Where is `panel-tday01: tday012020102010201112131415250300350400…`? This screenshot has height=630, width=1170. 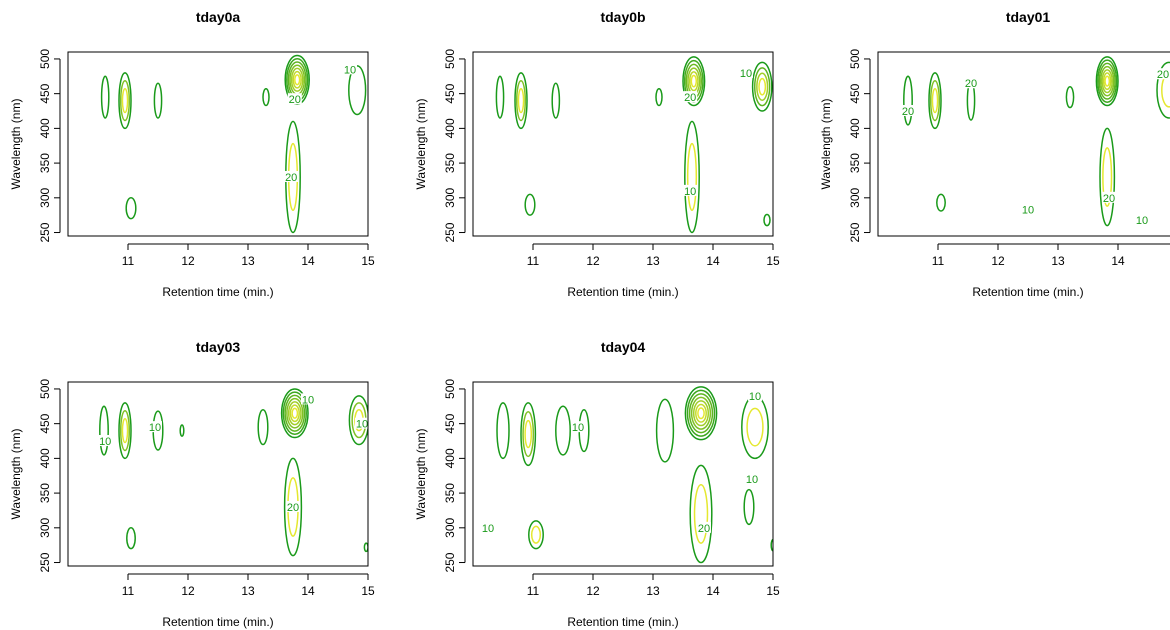 panel-tday01: tday012020102010201112131415250300350400… is located at coordinates (994, 154).